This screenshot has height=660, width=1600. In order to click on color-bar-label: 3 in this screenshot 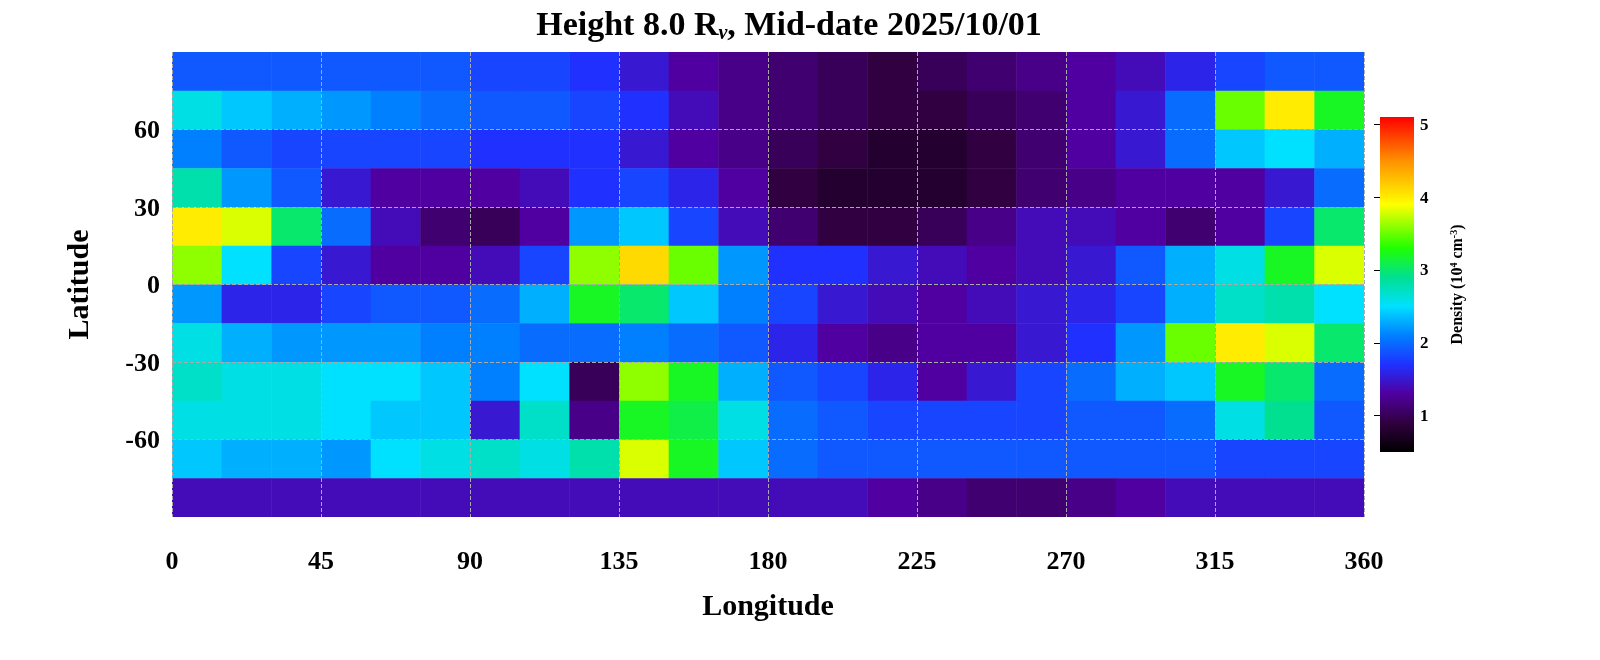, I will do `click(1424, 270)`.